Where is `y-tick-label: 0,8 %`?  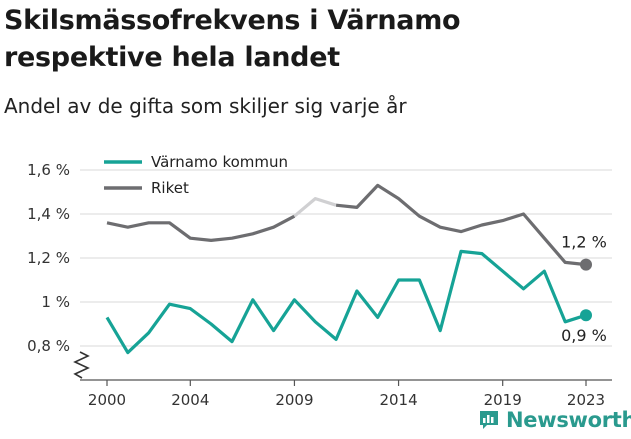 y-tick-label: 0,8 % is located at coordinates (48, 346).